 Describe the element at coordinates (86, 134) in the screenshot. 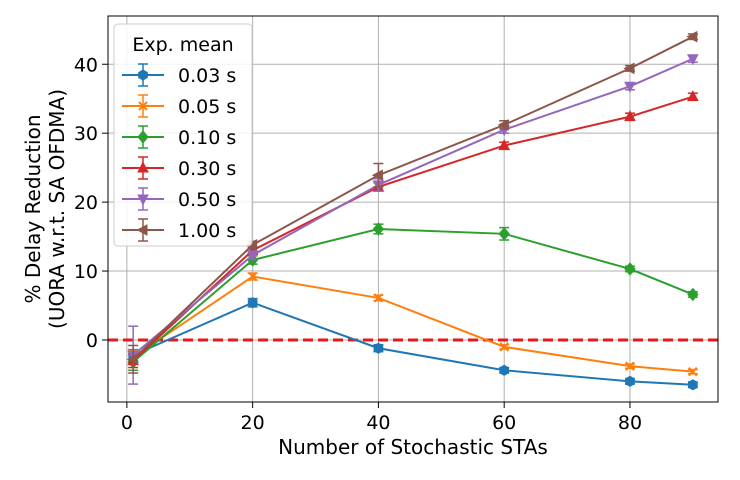

I see `y-tick-label: 30` at that location.